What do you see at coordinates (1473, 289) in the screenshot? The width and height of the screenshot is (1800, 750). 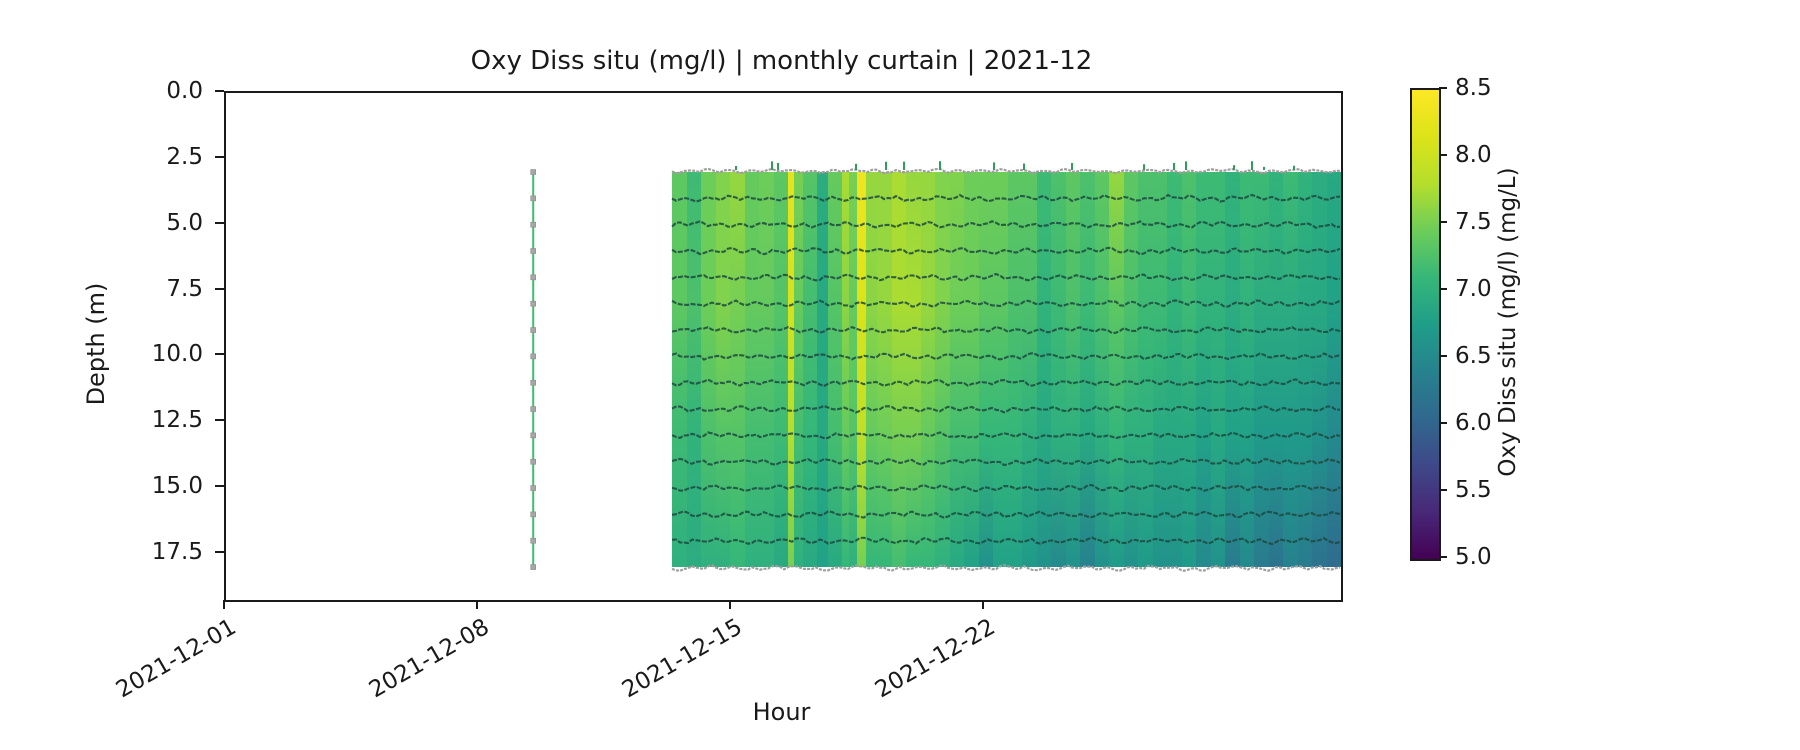 I see `colorbar-tick-label: 7.0` at bounding box center [1473, 289].